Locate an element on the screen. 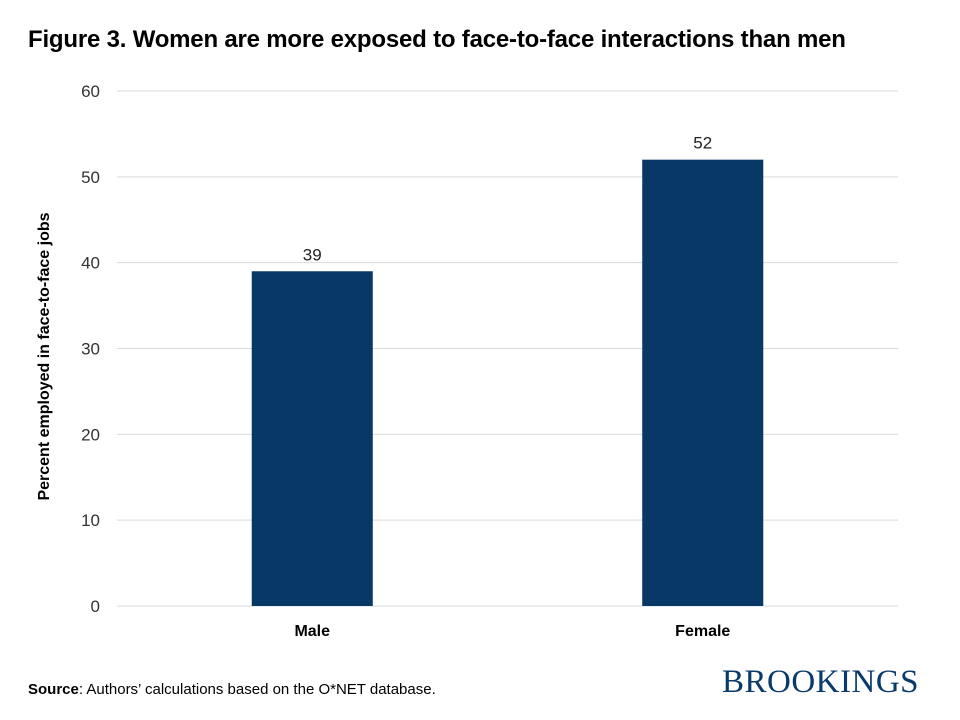 Image resolution: width=960 pixels, height=720 pixels. data-labels: 39 52 is located at coordinates (507, 199).